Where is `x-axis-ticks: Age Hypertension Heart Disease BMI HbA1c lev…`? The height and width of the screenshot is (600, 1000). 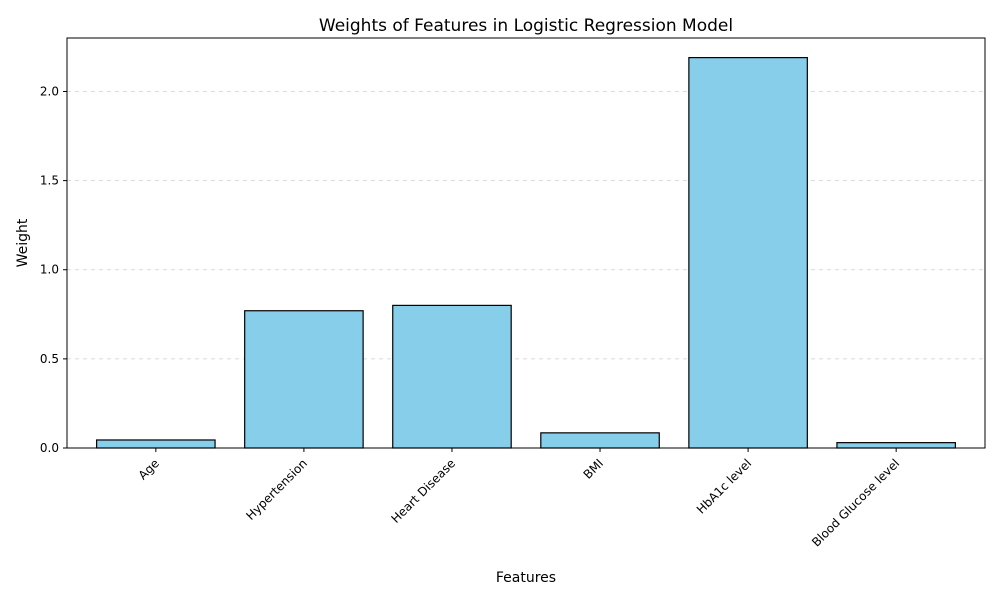 x-axis-ticks: Age Hypertension Heart Disease BMI HbA1c lev… is located at coordinates (519, 498).